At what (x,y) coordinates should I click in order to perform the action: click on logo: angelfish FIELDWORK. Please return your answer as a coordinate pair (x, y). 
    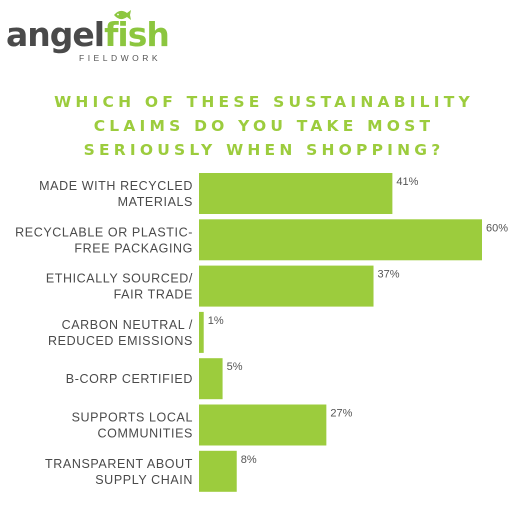
    Looking at the image, I should click on (88, 38).